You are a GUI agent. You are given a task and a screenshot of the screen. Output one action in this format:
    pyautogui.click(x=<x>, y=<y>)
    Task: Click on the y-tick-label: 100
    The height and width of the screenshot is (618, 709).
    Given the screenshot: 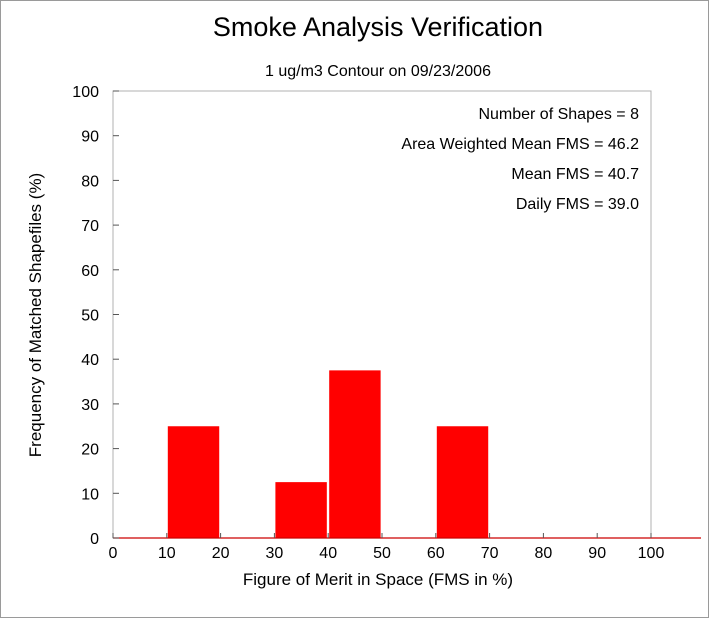 What is the action you would take?
    pyautogui.click(x=85, y=92)
    